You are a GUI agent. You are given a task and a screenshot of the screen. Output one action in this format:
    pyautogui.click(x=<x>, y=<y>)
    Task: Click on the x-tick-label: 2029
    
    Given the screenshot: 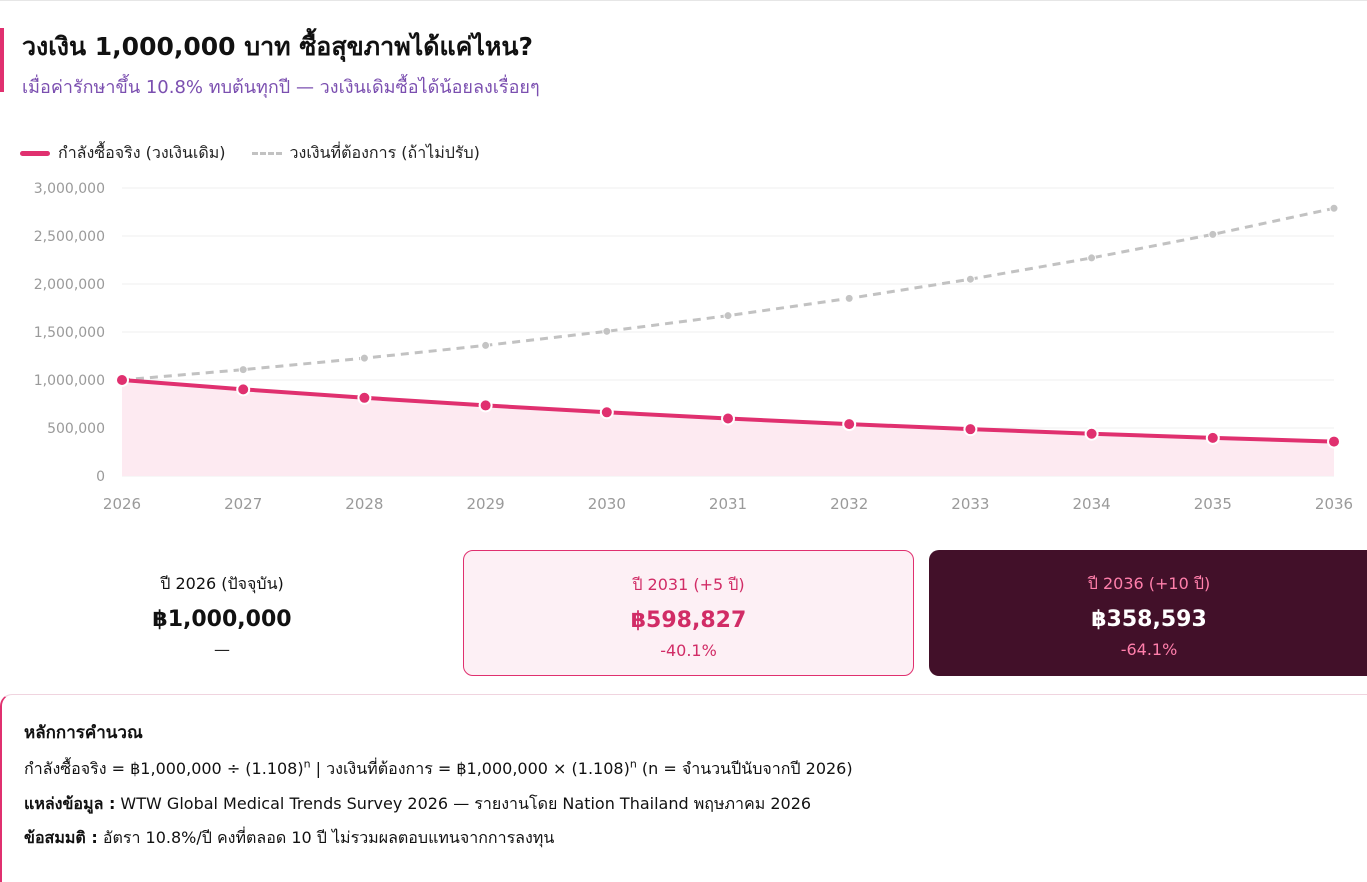 What is the action you would take?
    pyautogui.click(x=486, y=504)
    